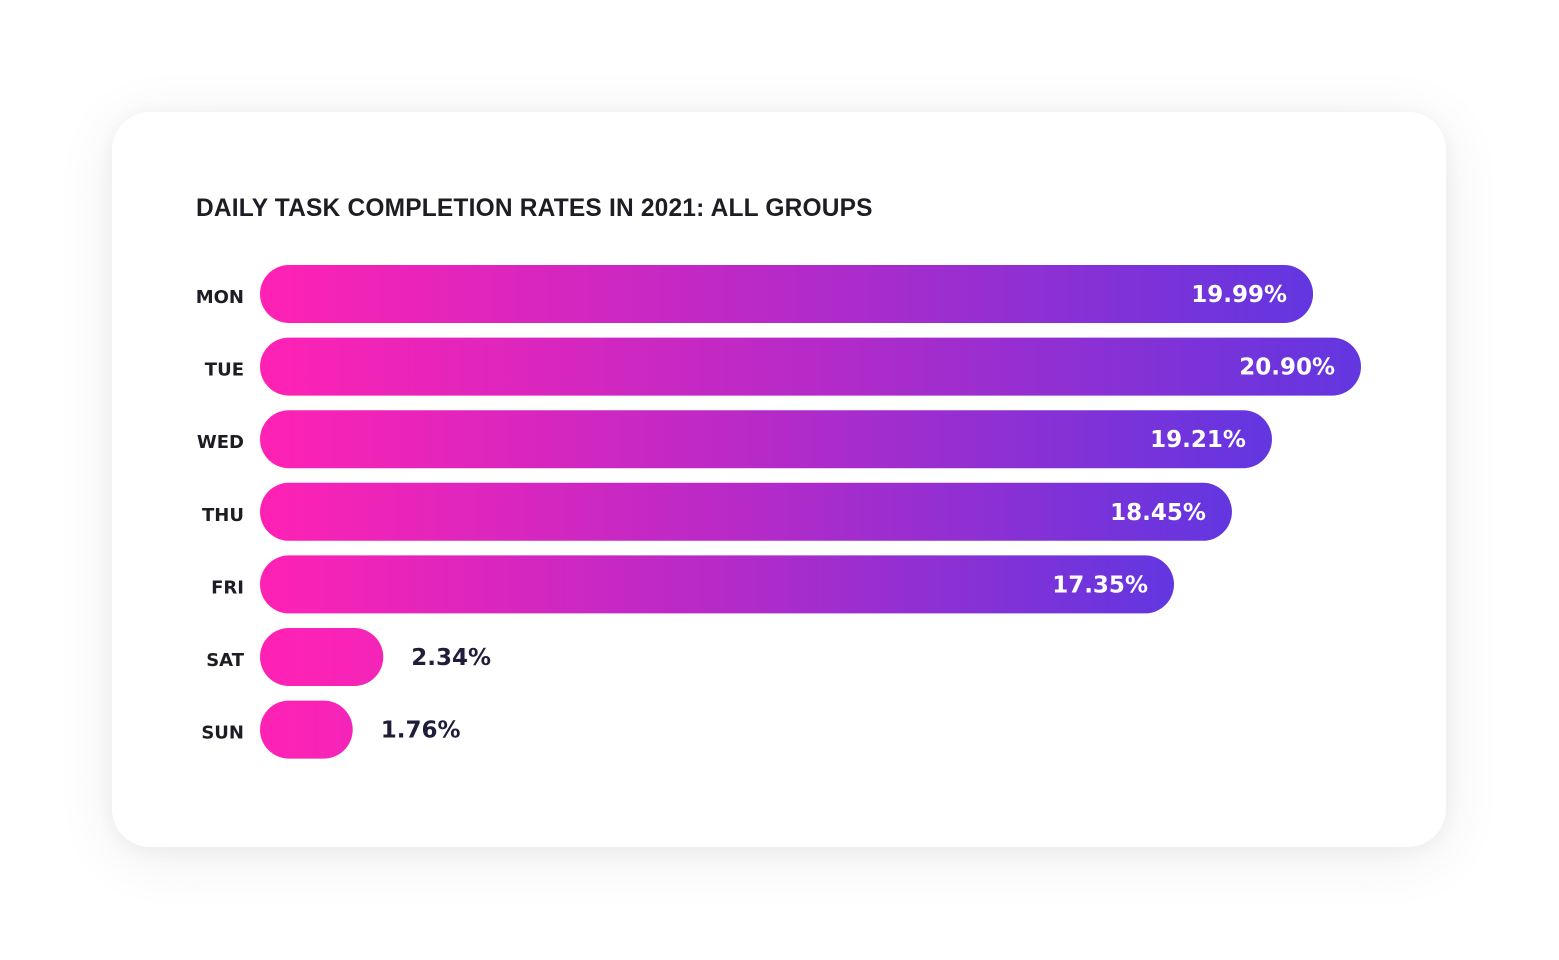 Image resolution: width=1559 pixels, height=960 pixels. What do you see at coordinates (421, 731) in the screenshot?
I see `data-label: 1.76%` at bounding box center [421, 731].